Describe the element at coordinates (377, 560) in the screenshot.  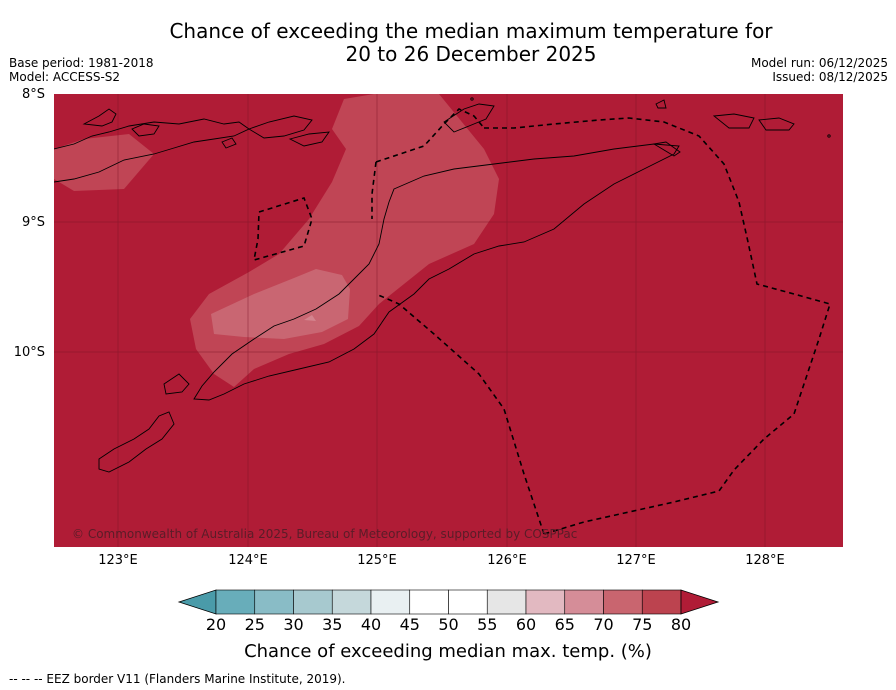
I see `lon-label: 125°E` at that location.